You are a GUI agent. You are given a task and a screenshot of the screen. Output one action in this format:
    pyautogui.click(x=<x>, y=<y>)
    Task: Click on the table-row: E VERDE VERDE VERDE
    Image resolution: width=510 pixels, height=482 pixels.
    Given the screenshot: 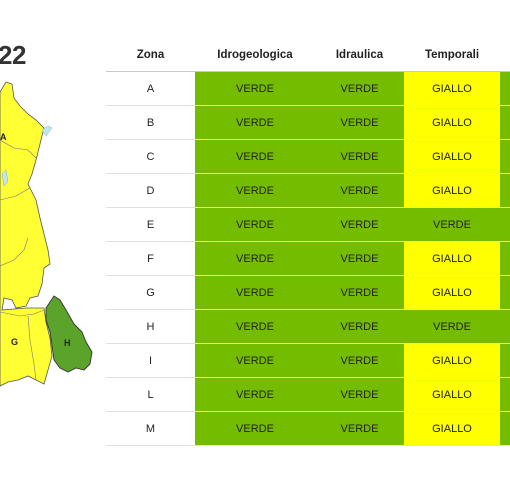 What is the action you would take?
    pyautogui.click(x=308, y=224)
    